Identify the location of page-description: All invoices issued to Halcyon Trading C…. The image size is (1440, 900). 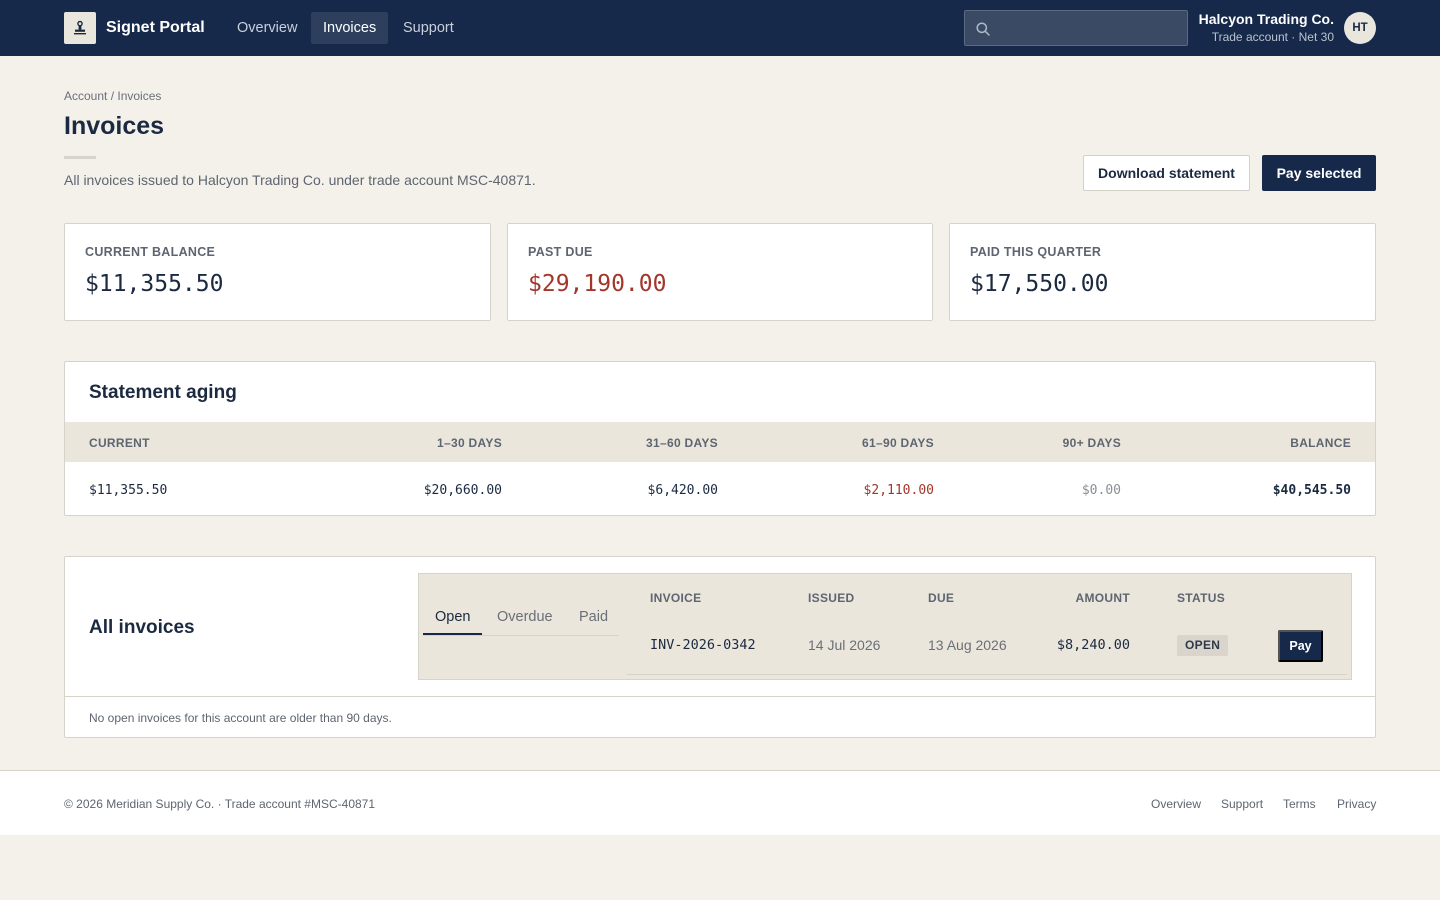
(300, 180).